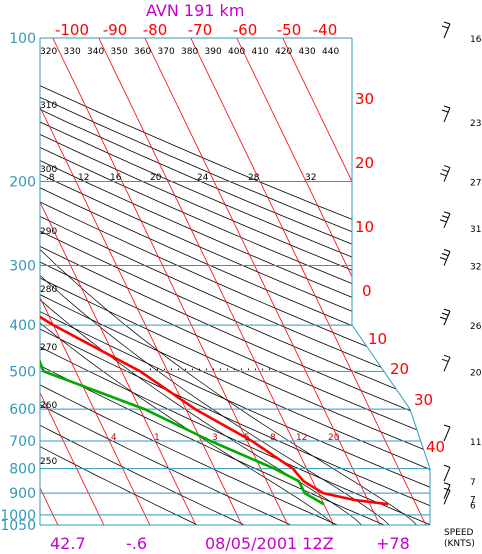 The image size is (482, 554). What do you see at coordinates (22, 410) in the screenshot?
I see `pressure-label-600: 600` at bounding box center [22, 410].